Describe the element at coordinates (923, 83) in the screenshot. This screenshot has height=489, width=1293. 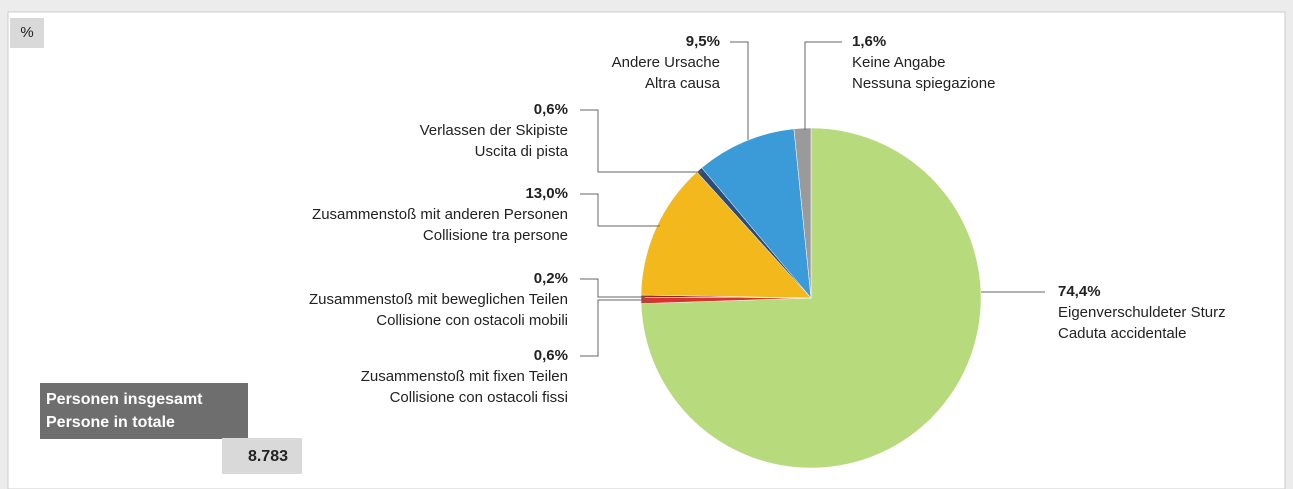
I see `category-translation: Nessuna spiegazione` at that location.